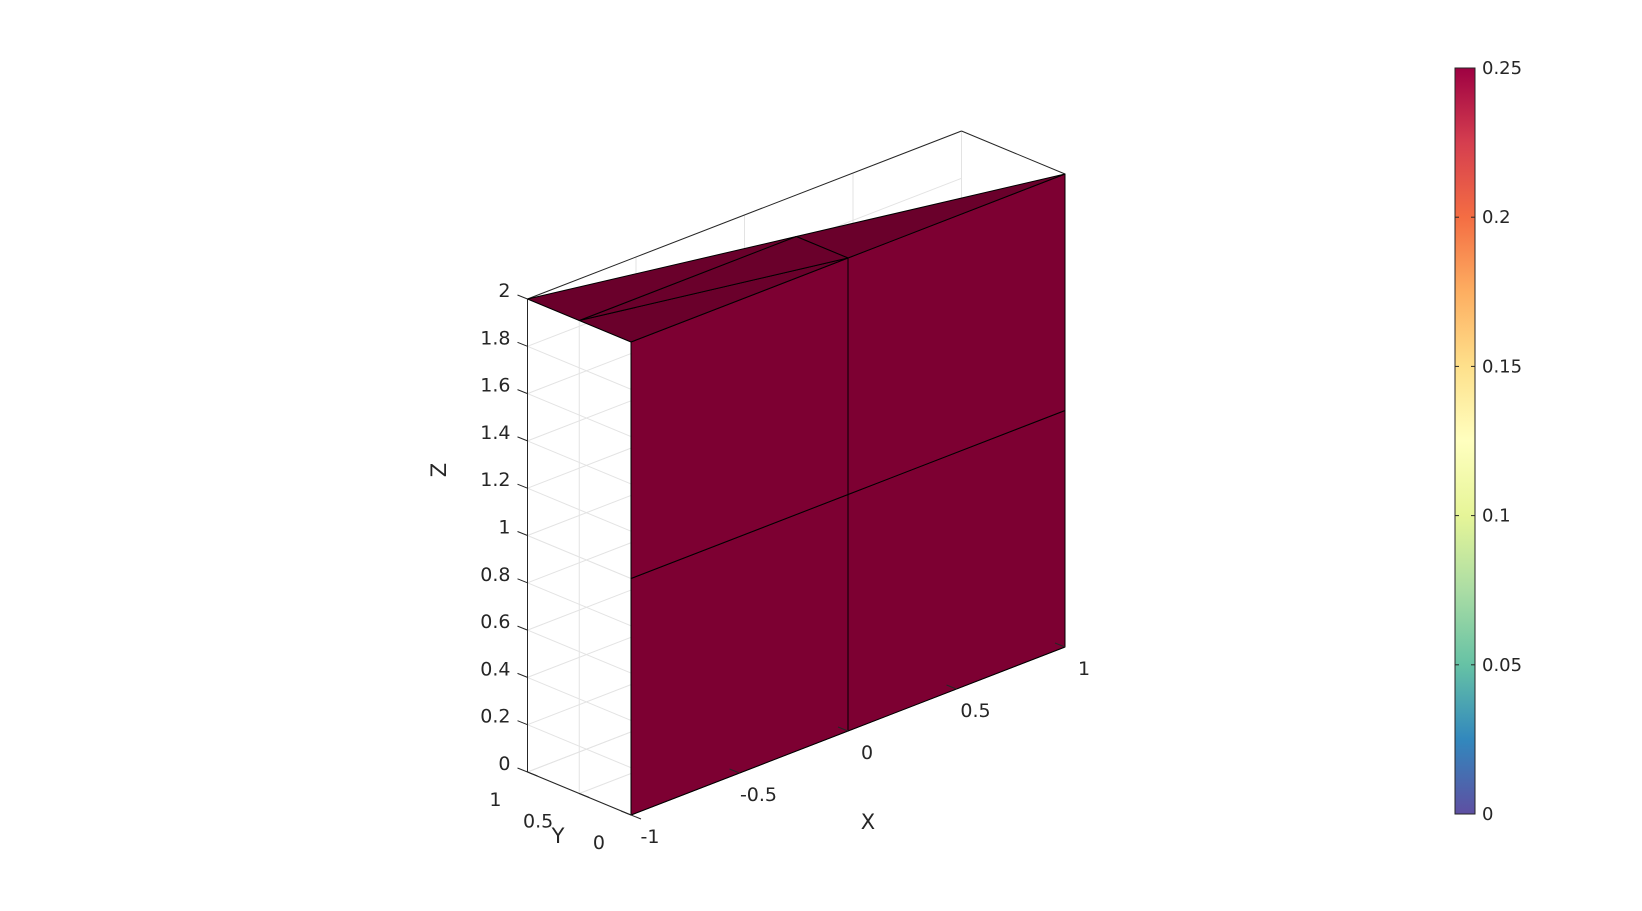 The height and width of the screenshot is (911, 1642). What do you see at coordinates (867, 753) in the screenshot?
I see `x-tick-label: 0` at bounding box center [867, 753].